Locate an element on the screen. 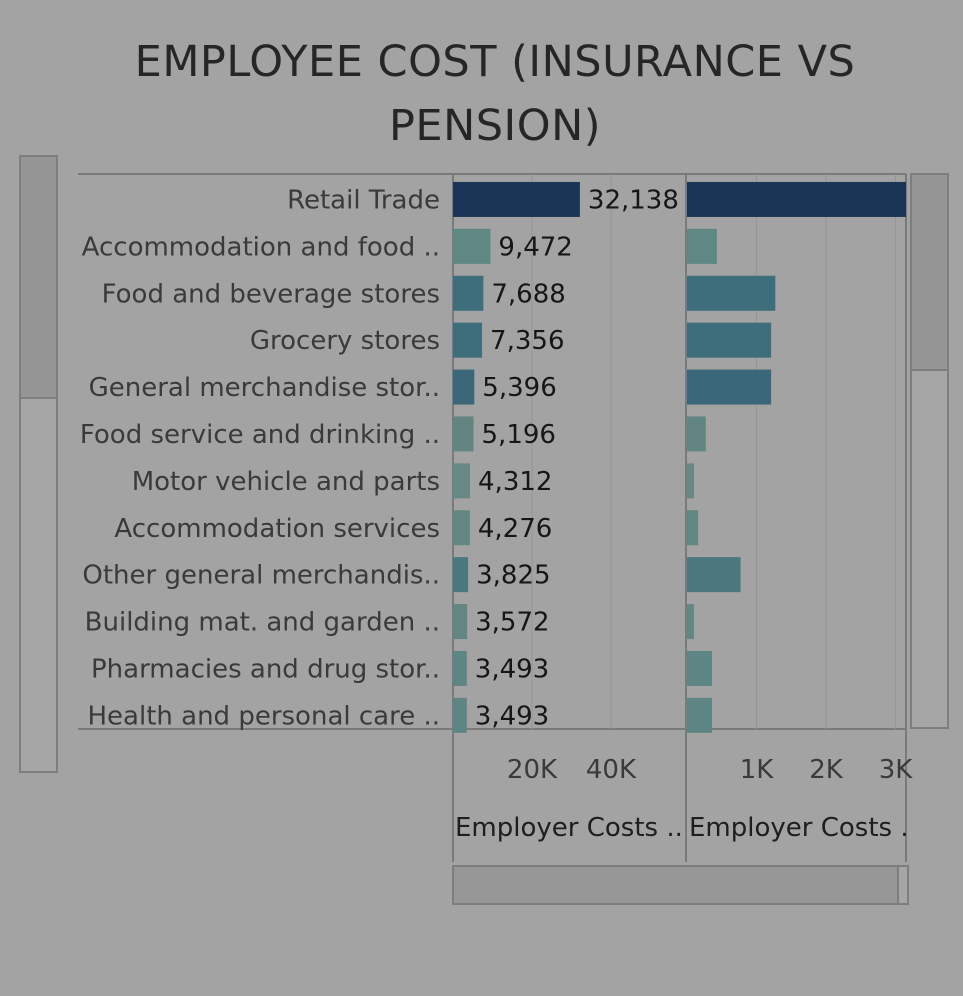 This screenshot has height=996, width=963. value-label-row-10: 3,572 is located at coordinates (512, 623).